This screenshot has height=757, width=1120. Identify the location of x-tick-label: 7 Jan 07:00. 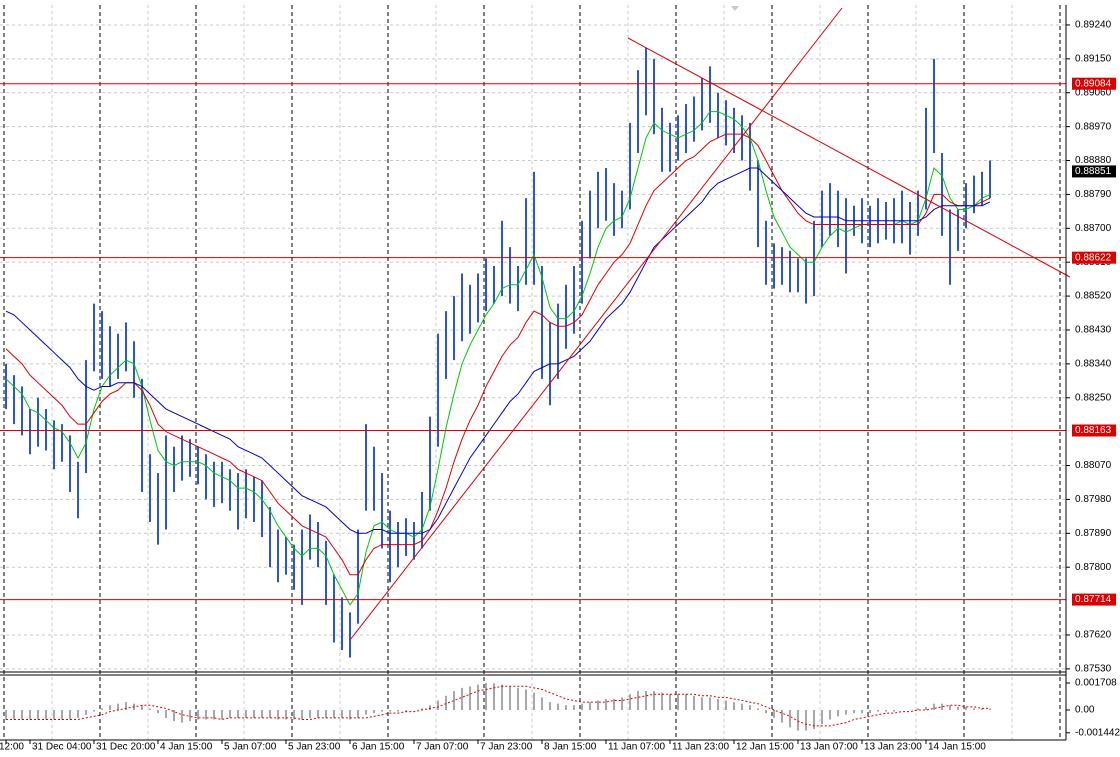
(442, 747).